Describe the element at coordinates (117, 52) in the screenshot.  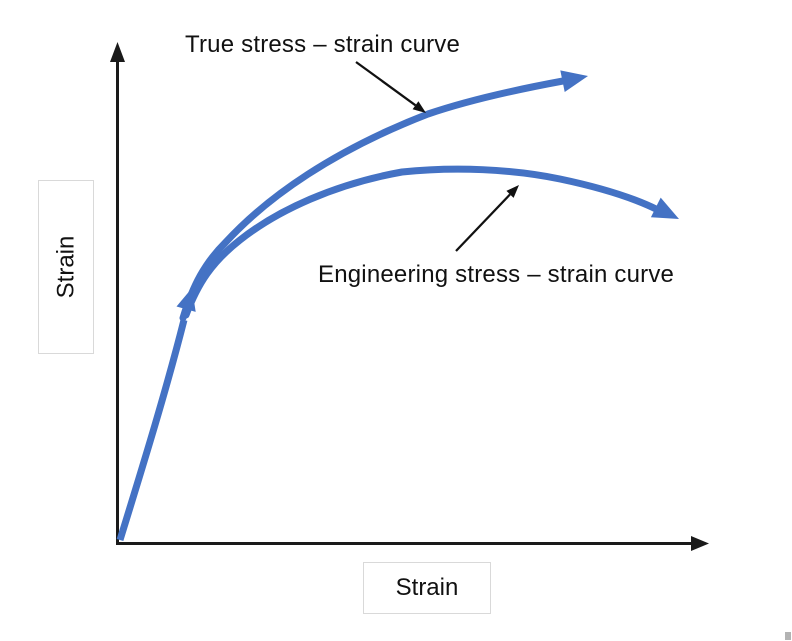
I see `y-axis-arrowhead-icon` at that location.